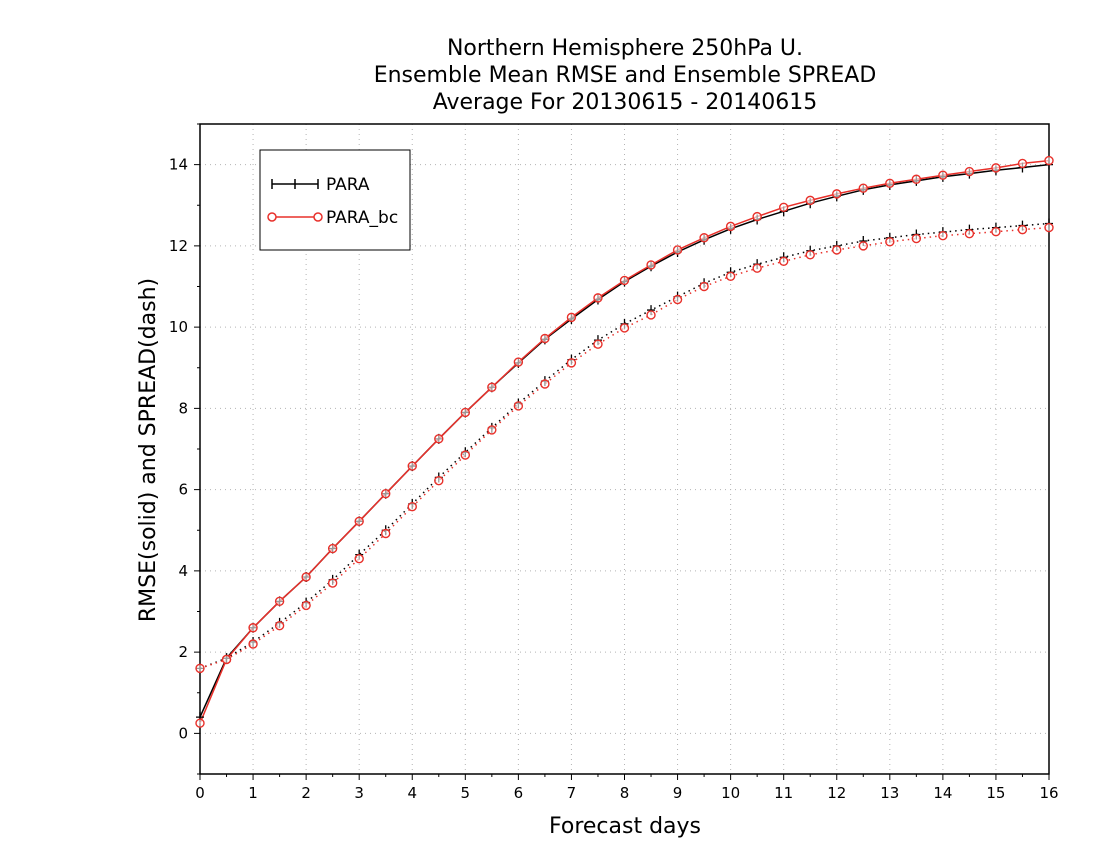 This screenshot has width=1100, height=850. What do you see at coordinates (178, 327) in the screenshot?
I see `y-tick-label: 10` at bounding box center [178, 327].